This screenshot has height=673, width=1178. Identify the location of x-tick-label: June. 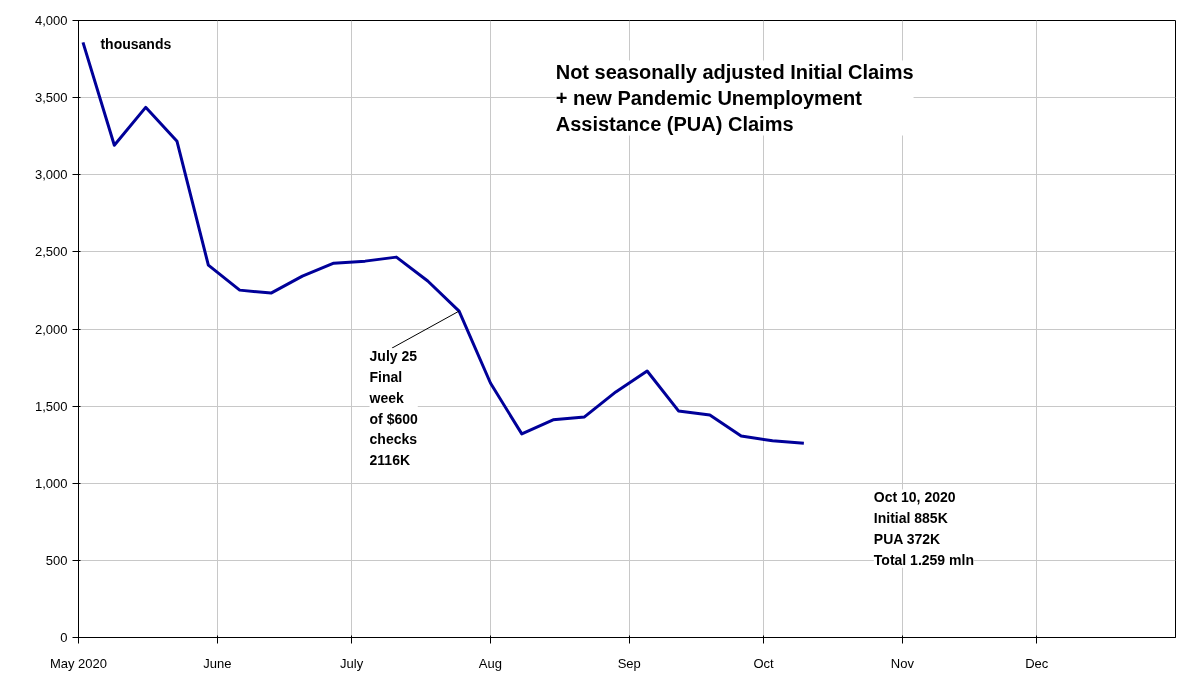
(217, 663).